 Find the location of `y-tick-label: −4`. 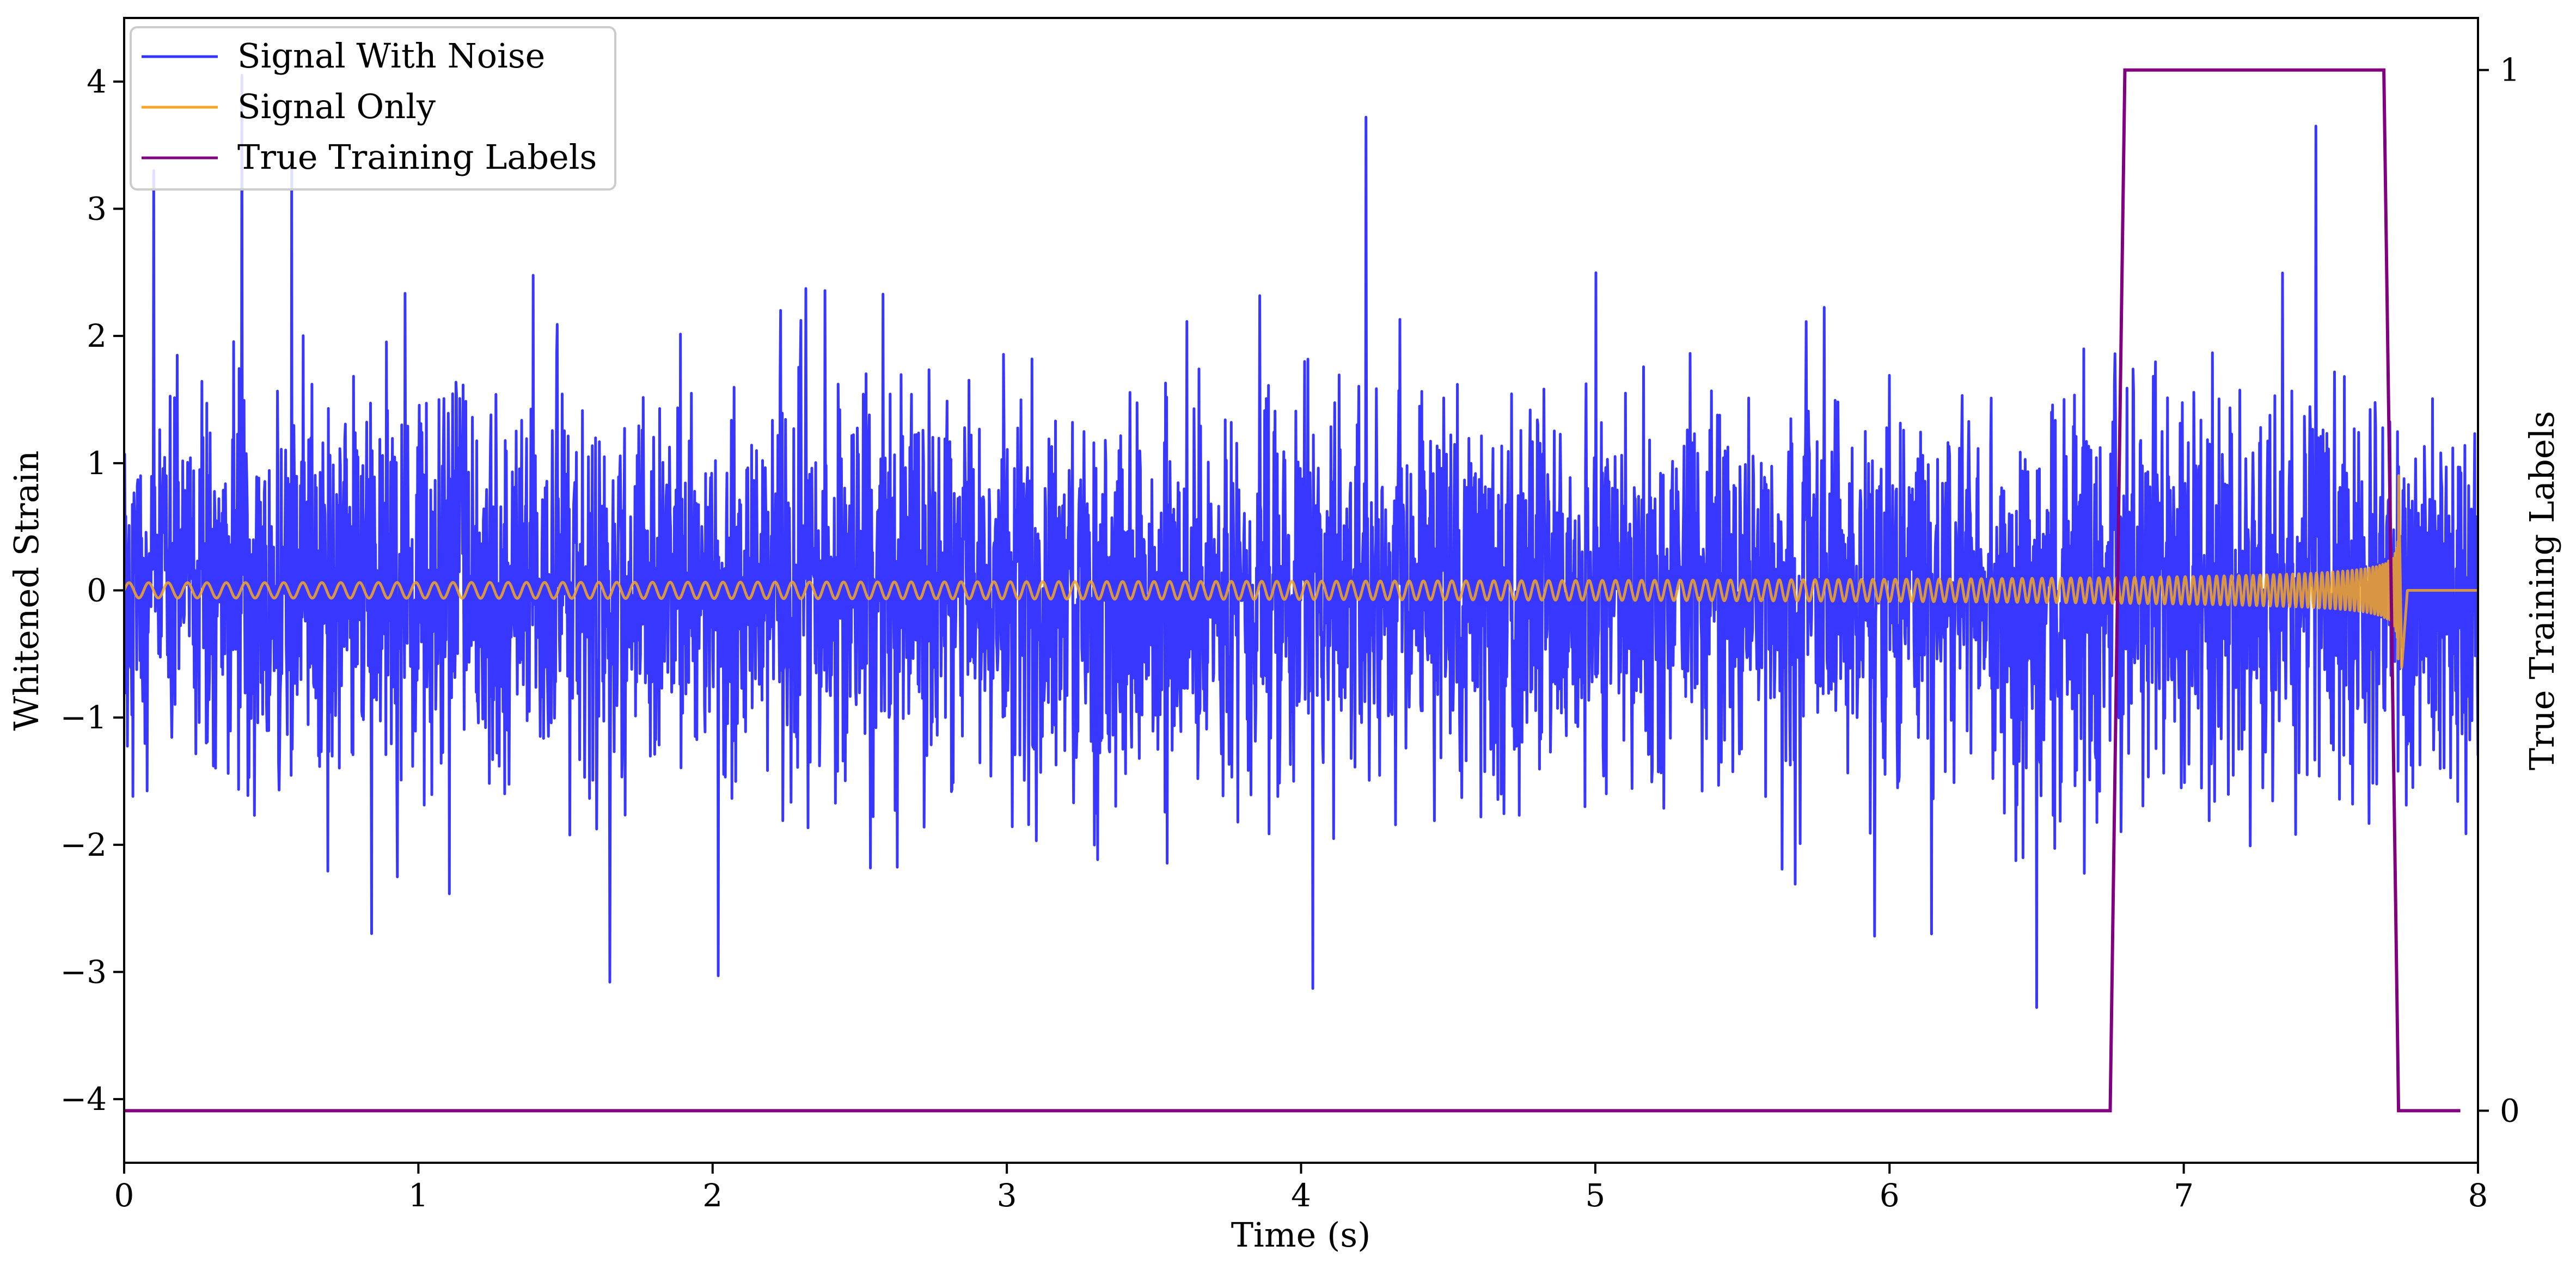

y-tick-label: −4 is located at coordinates (83, 1099).